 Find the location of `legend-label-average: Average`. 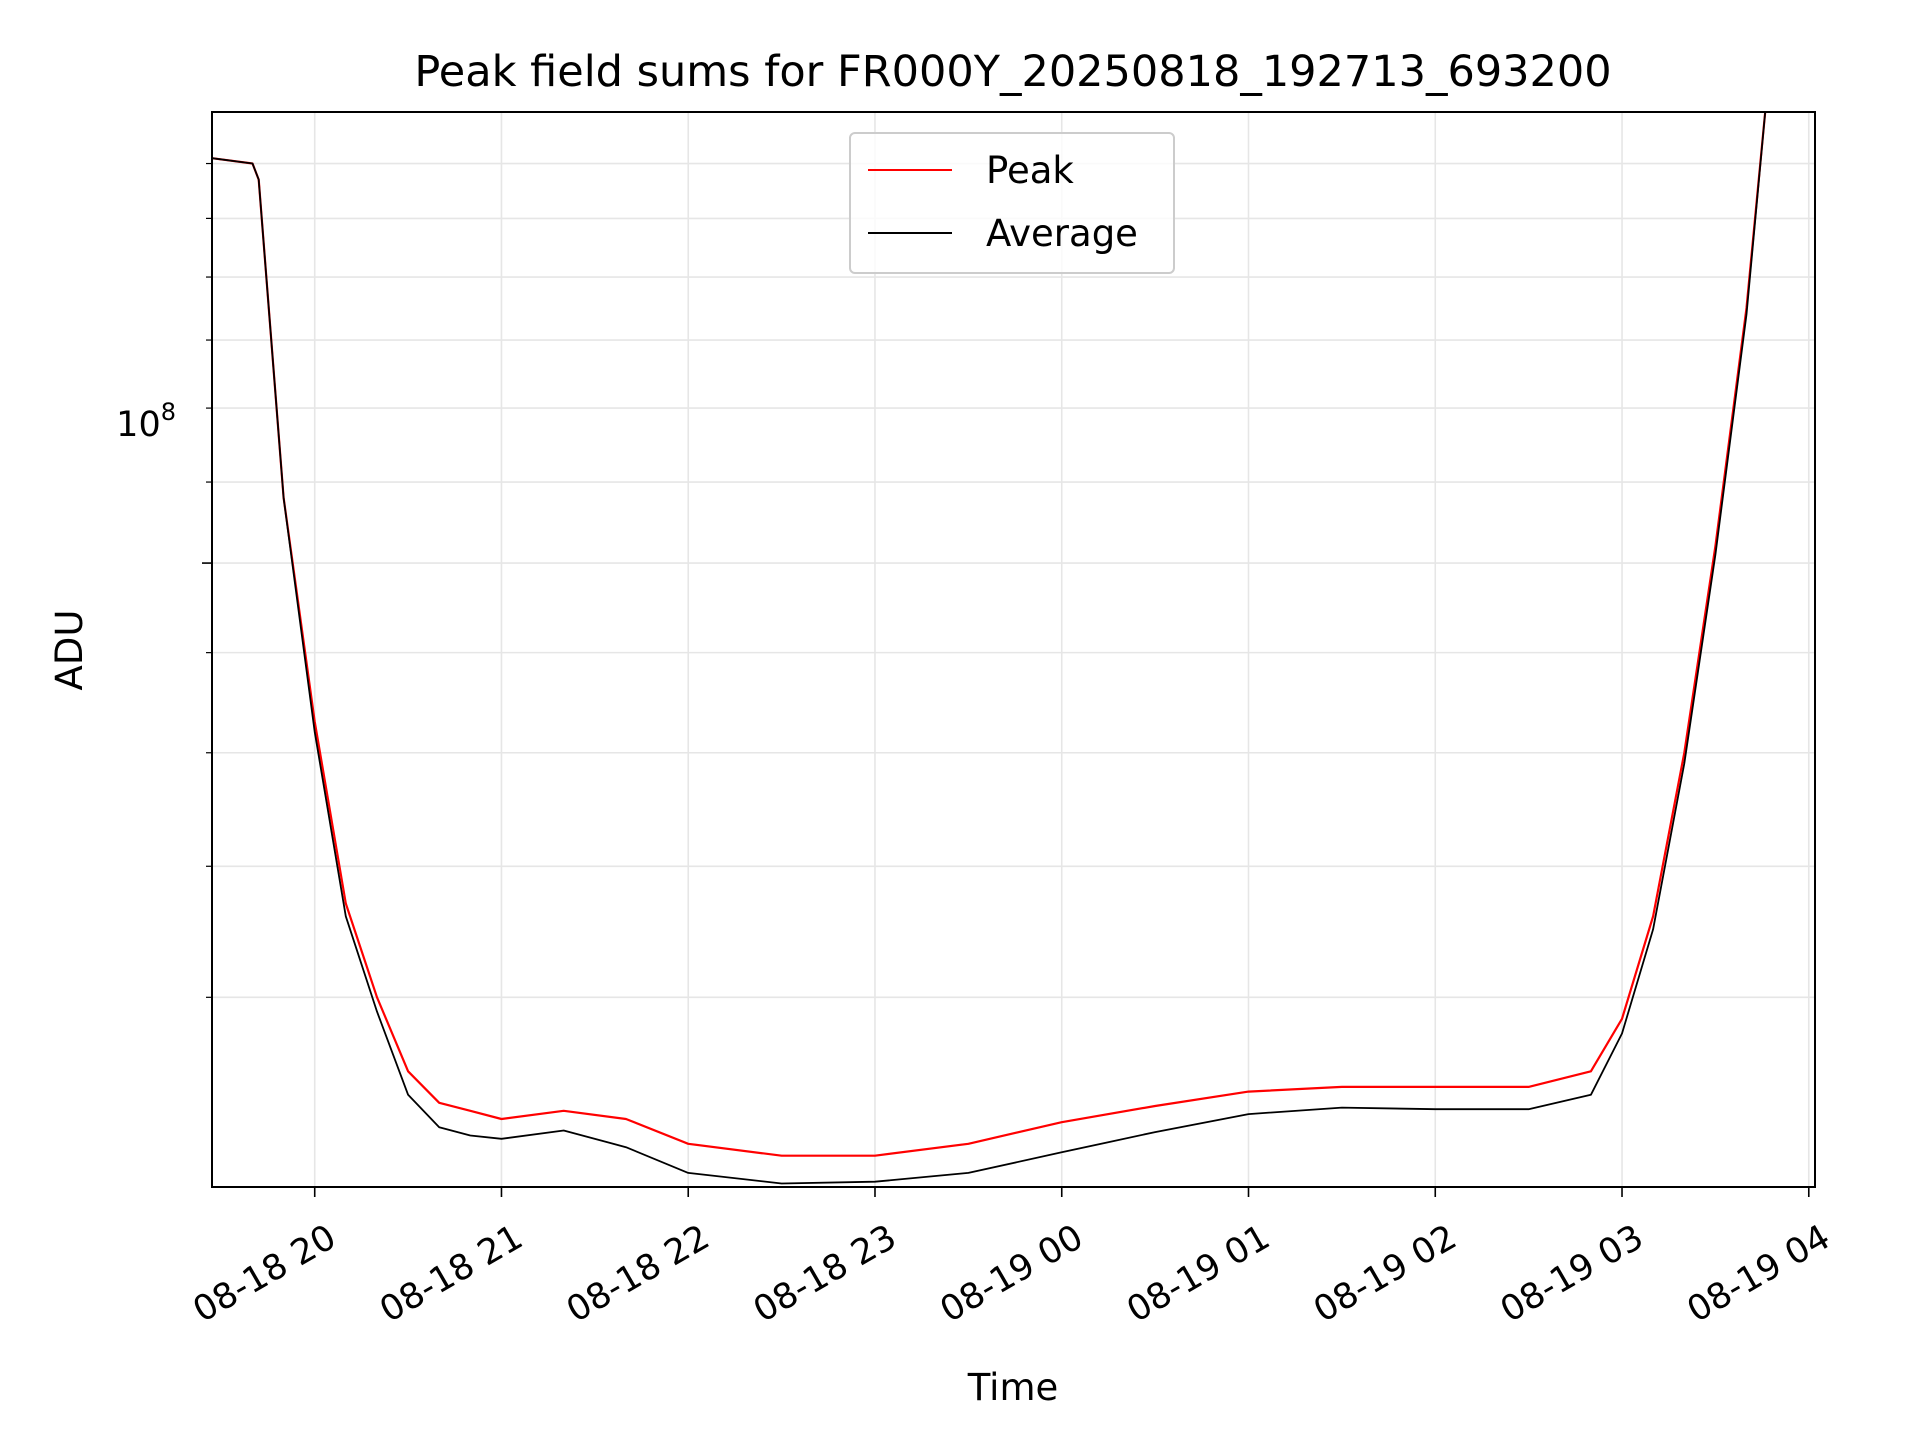

legend-label-average: Average is located at coordinates (1062, 233).